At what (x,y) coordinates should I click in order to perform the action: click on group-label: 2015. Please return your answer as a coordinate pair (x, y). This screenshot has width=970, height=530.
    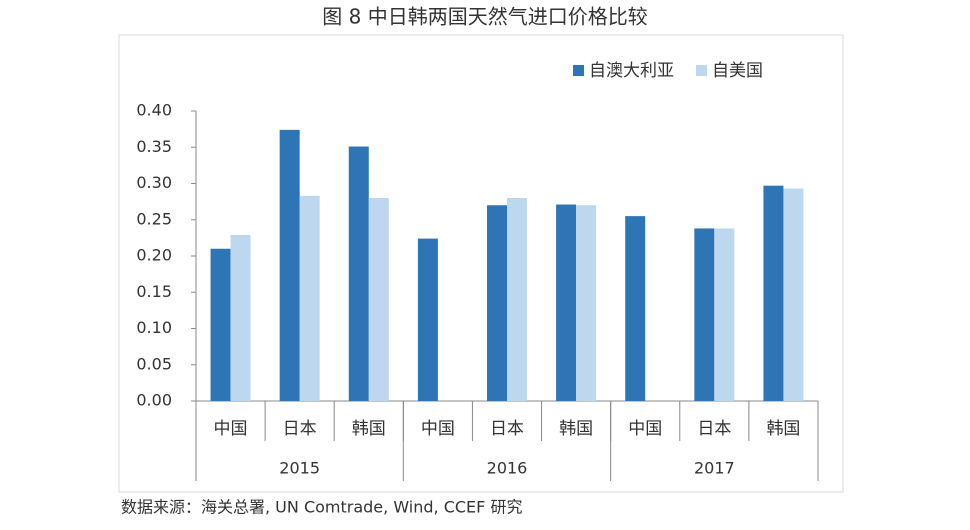
    Looking at the image, I should click on (299, 468).